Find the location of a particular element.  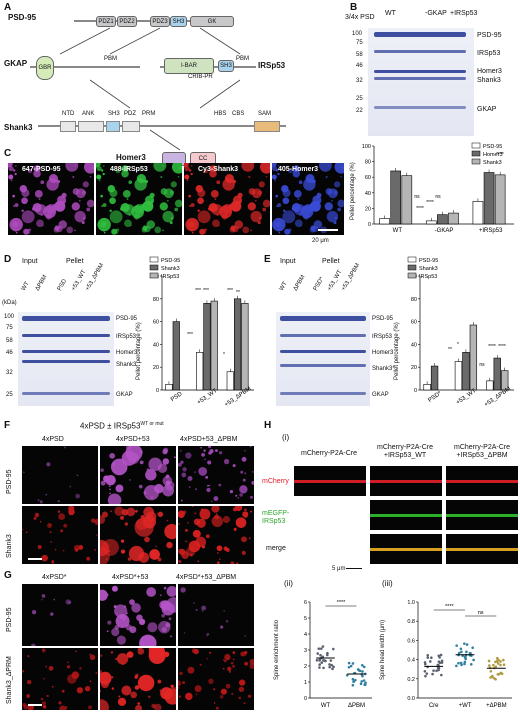

scale-c-text: 20 μm is located at coordinates (320, 241).